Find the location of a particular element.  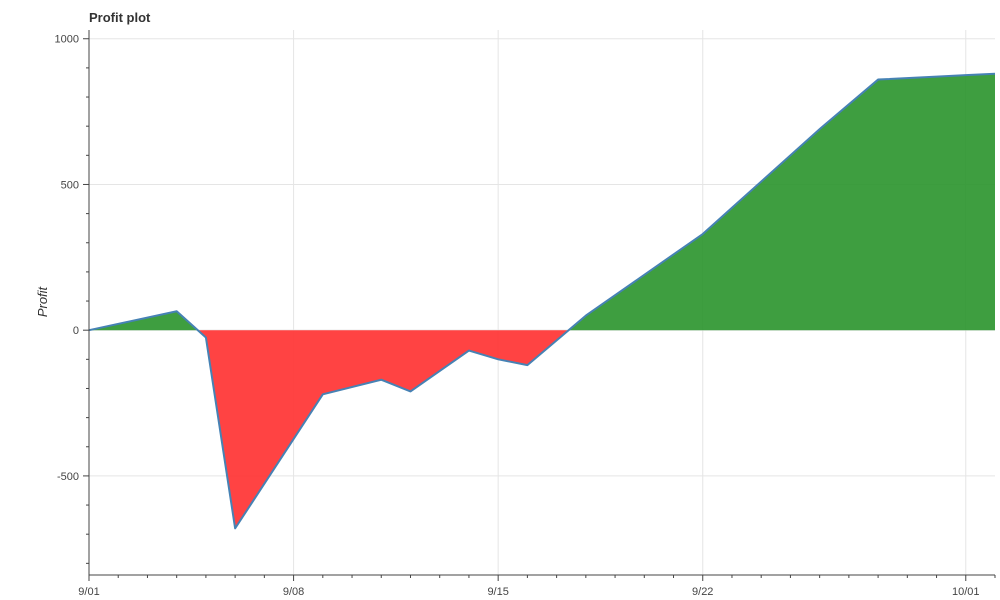

x-tick-label: 9/15 is located at coordinates (497, 592).